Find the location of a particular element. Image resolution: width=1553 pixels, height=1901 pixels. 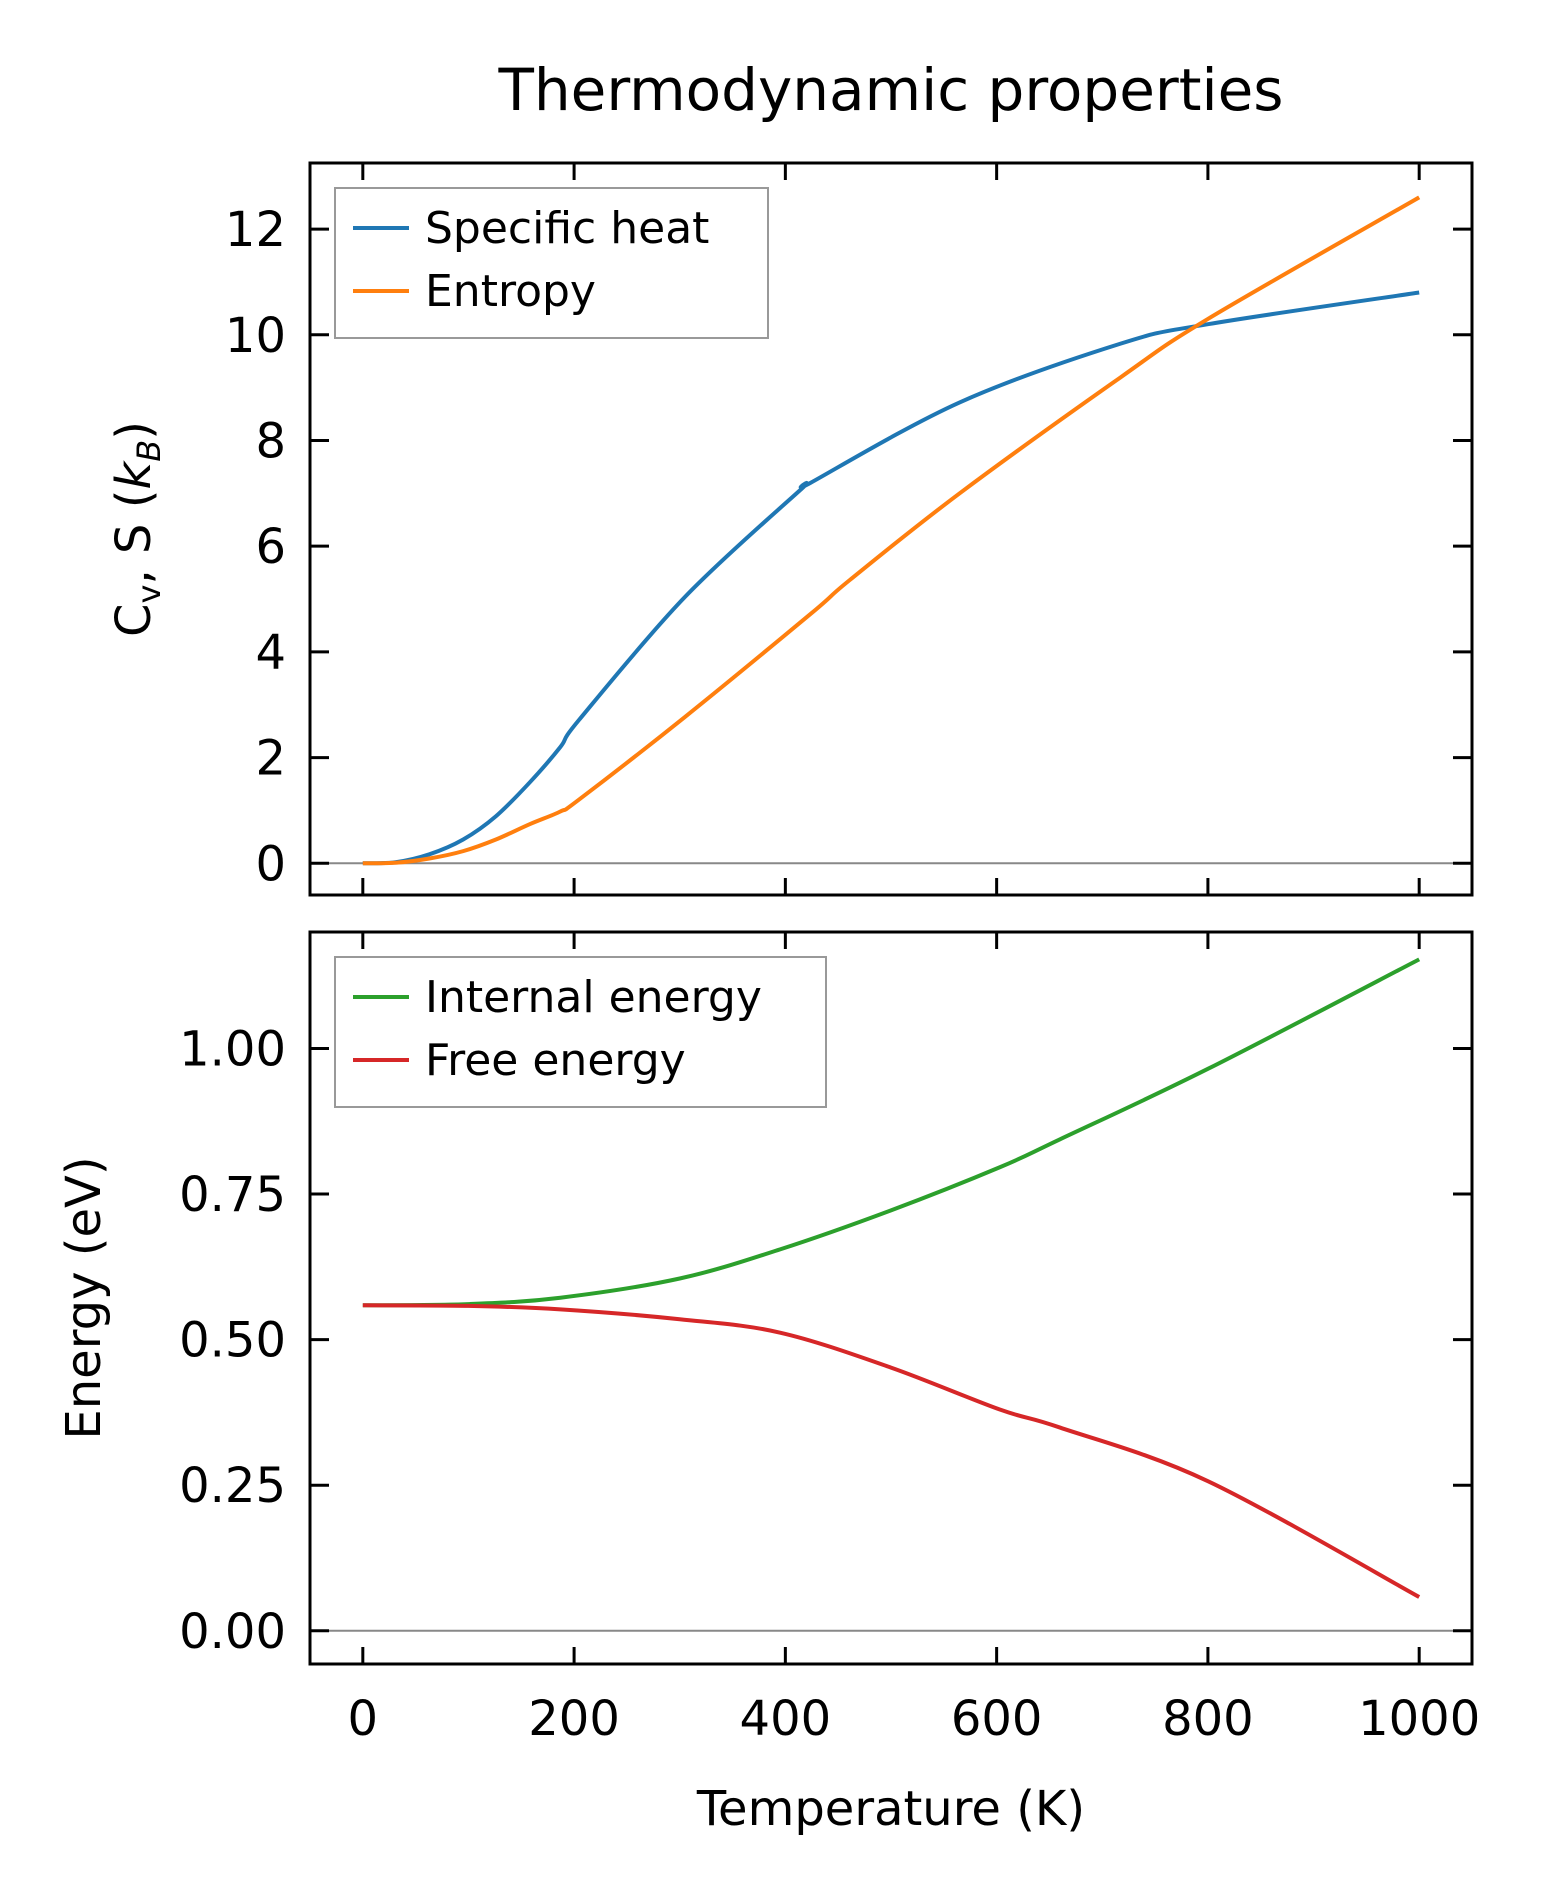

legend-box-top is located at coordinates (551, 263).